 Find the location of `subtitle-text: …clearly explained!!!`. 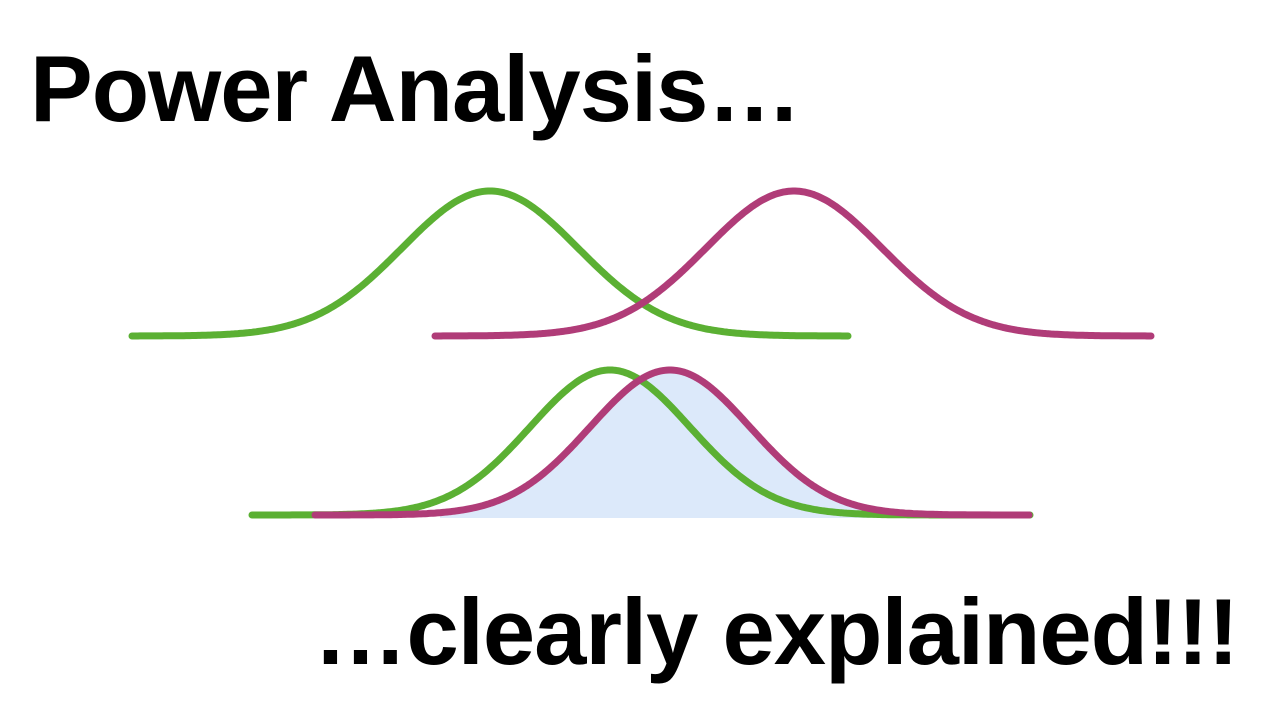

subtitle-text: …clearly explained!!! is located at coordinates (776, 631).